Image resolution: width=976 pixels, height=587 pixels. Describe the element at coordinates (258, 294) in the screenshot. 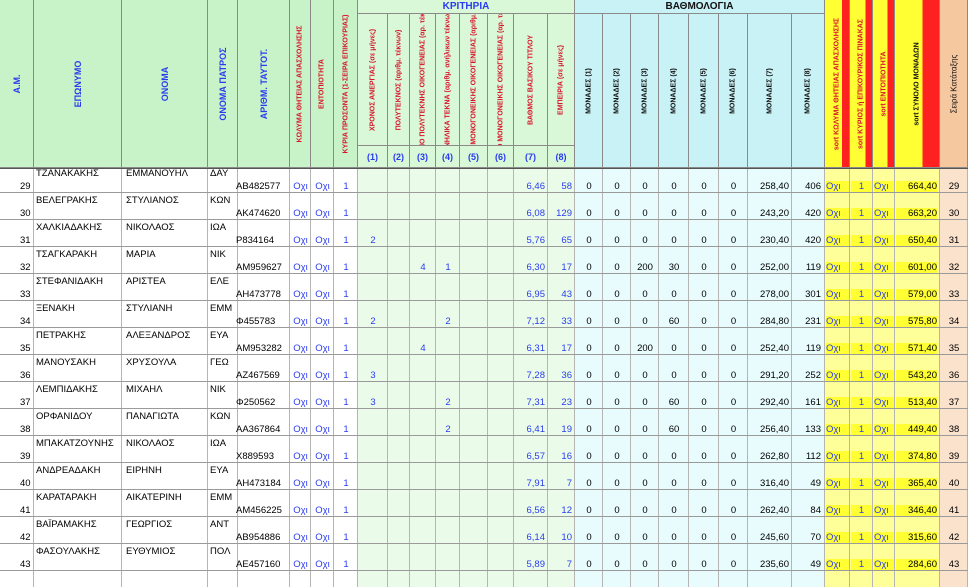

I see `cell-arithm-tautot: ΑΗ473778` at that location.